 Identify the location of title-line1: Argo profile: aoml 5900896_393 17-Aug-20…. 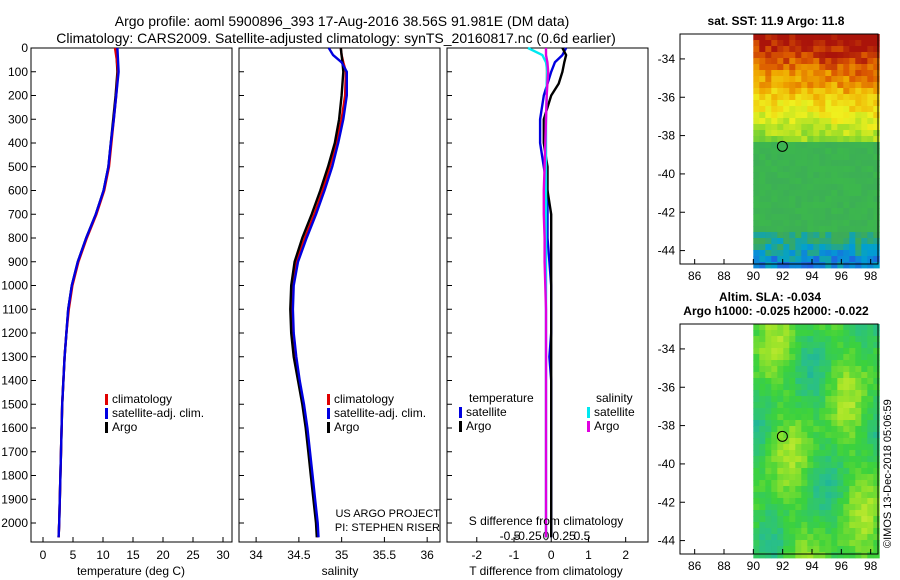
(342, 21).